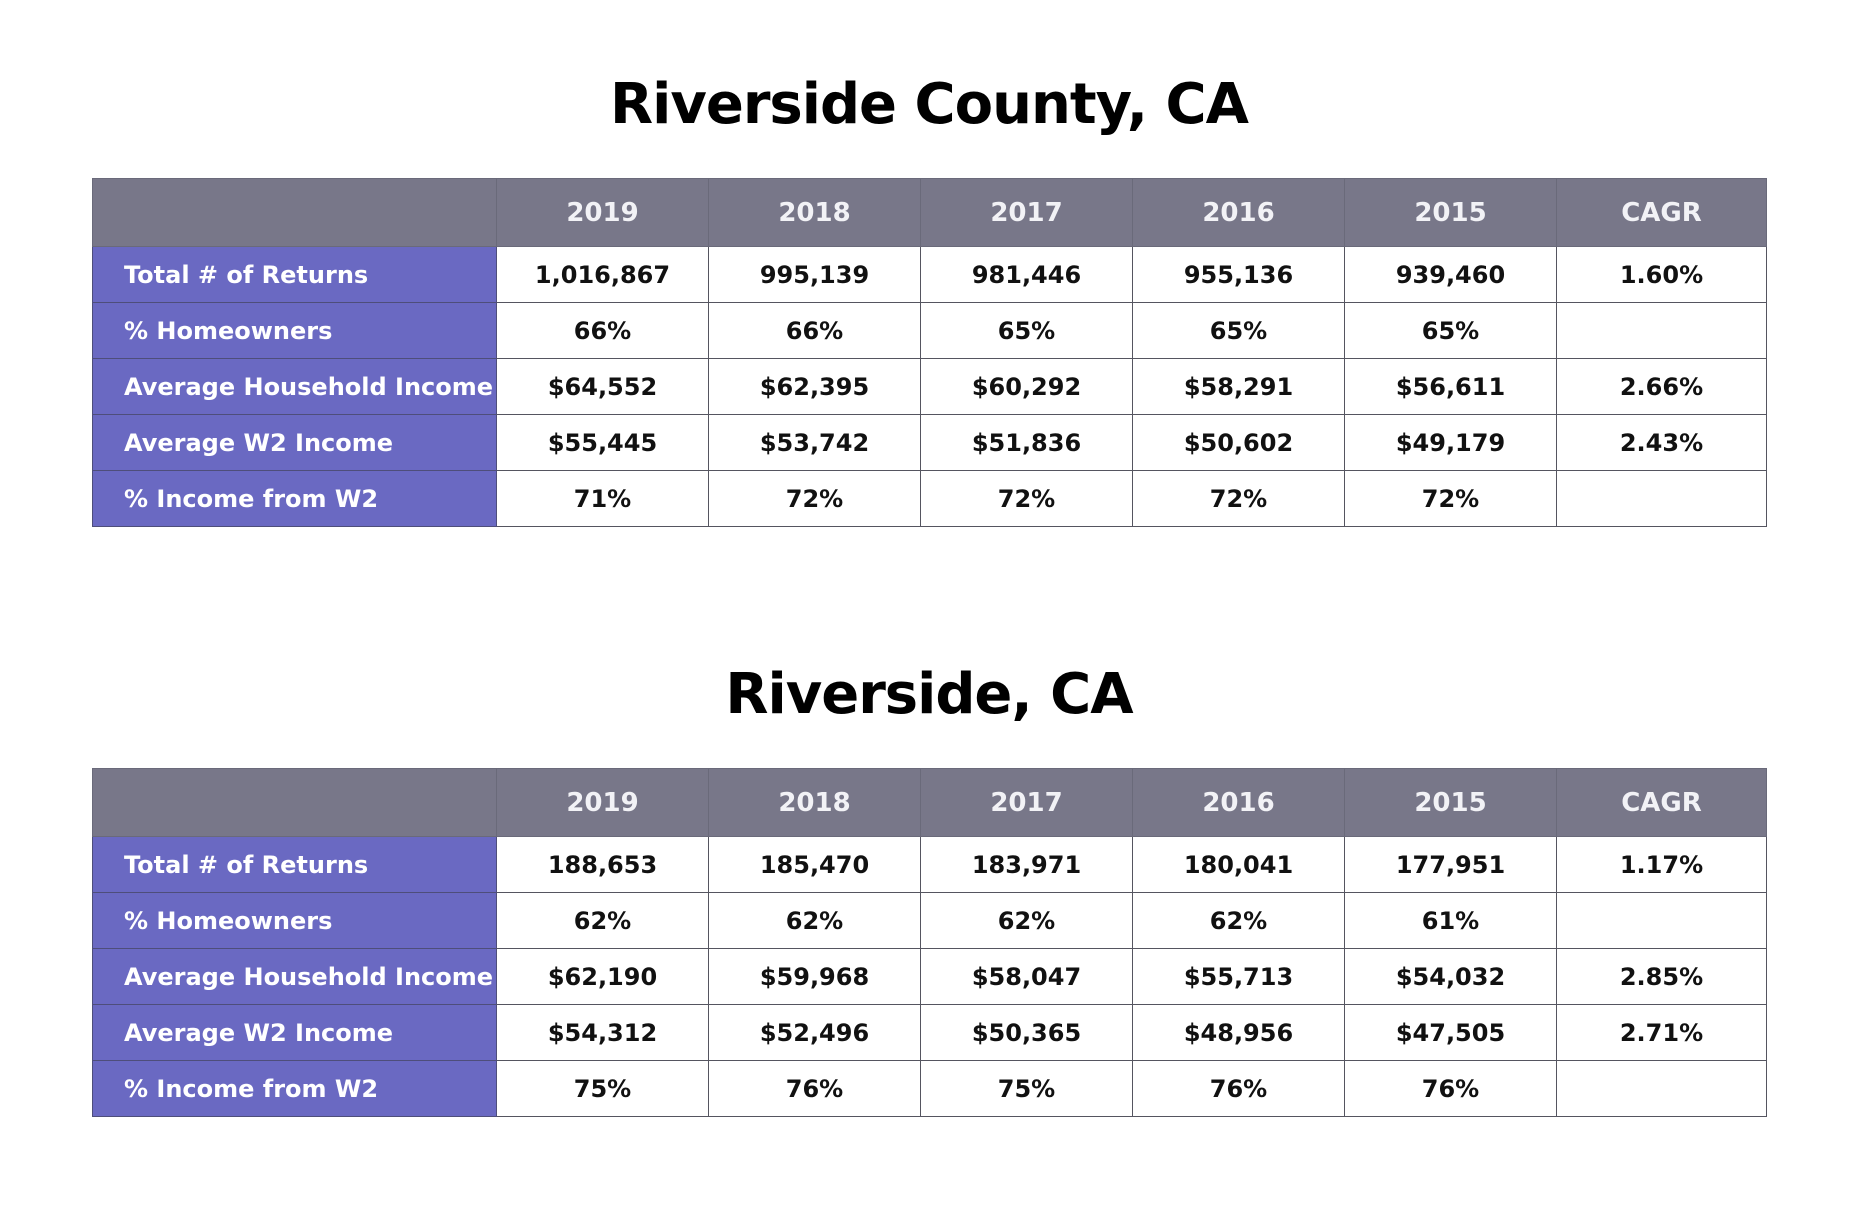 This screenshot has height=1220, width=1850. What do you see at coordinates (1026, 274) in the screenshot?
I see `table-cell: 981,446` at bounding box center [1026, 274].